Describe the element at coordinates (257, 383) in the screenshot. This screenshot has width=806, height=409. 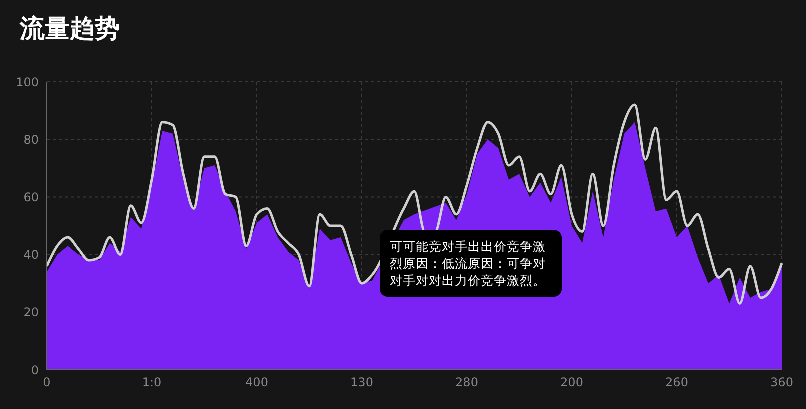
I see `x-tick-label: 400` at that location.